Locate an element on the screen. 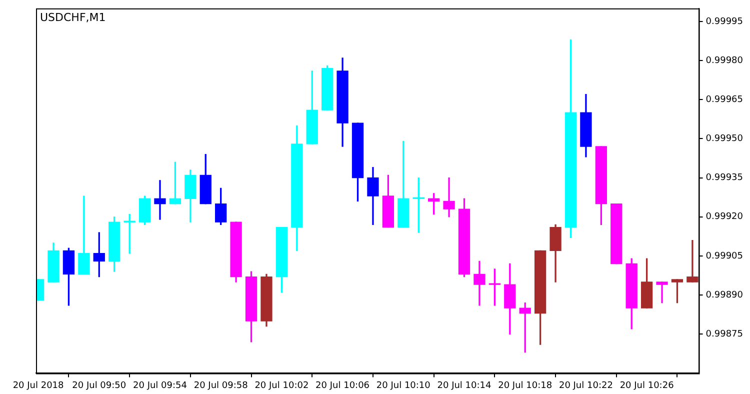 The width and height of the screenshot is (750, 394). x-tick-label: 20 Jul 10:06 is located at coordinates (343, 385).